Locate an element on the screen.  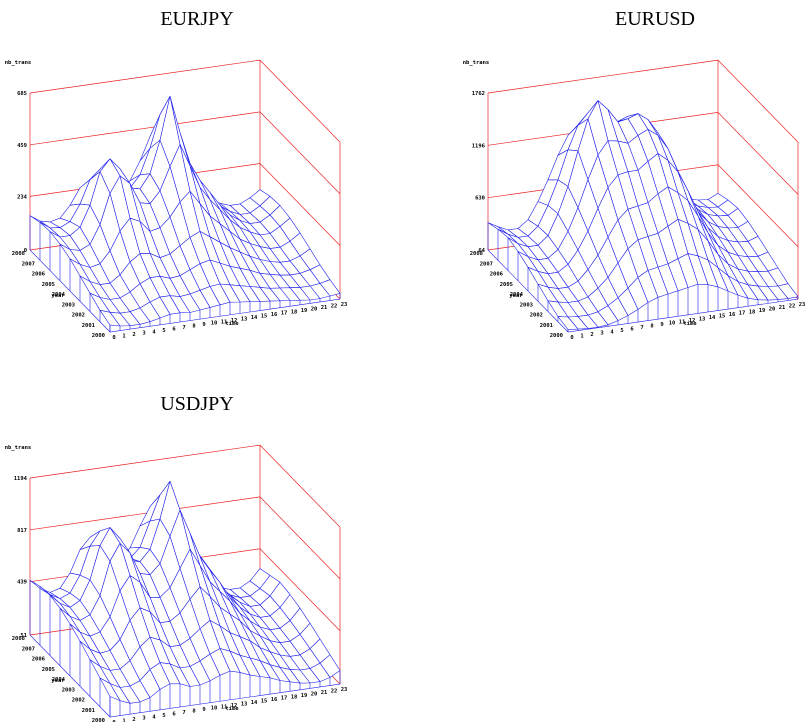
z-tick-label: 234 is located at coordinates (22, 197).